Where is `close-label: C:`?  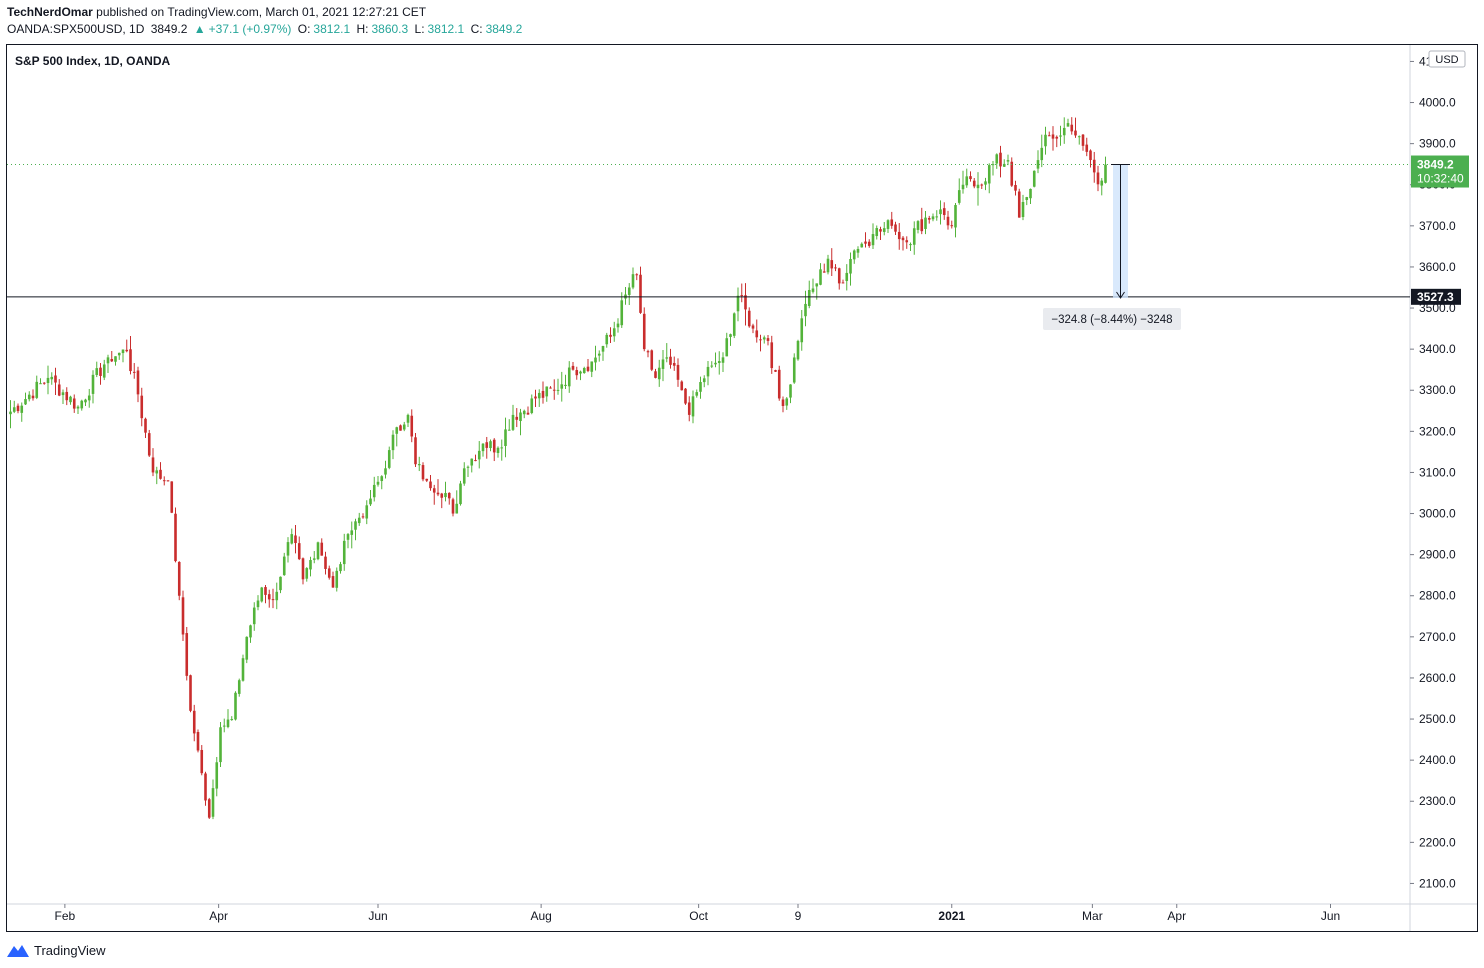 close-label: C: is located at coordinates (476, 29).